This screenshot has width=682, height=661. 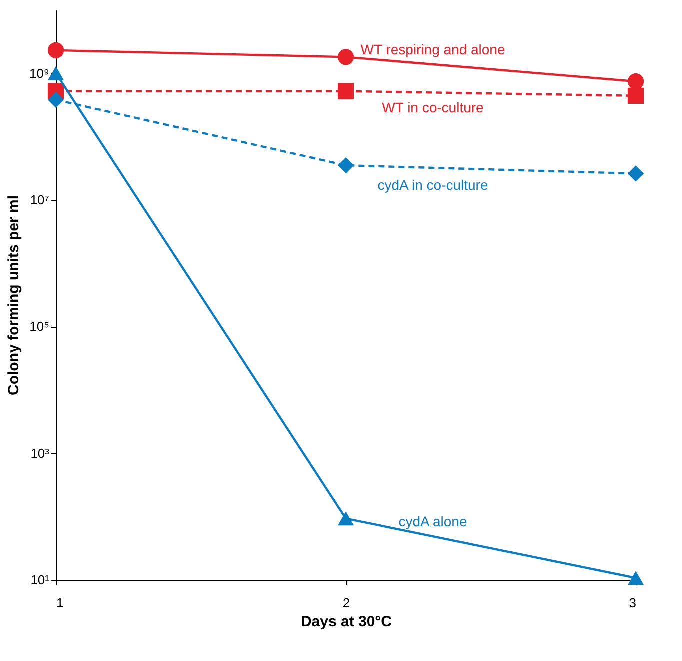 What do you see at coordinates (39, 73) in the screenshot?
I see `y-tick-label: 10⁹` at bounding box center [39, 73].